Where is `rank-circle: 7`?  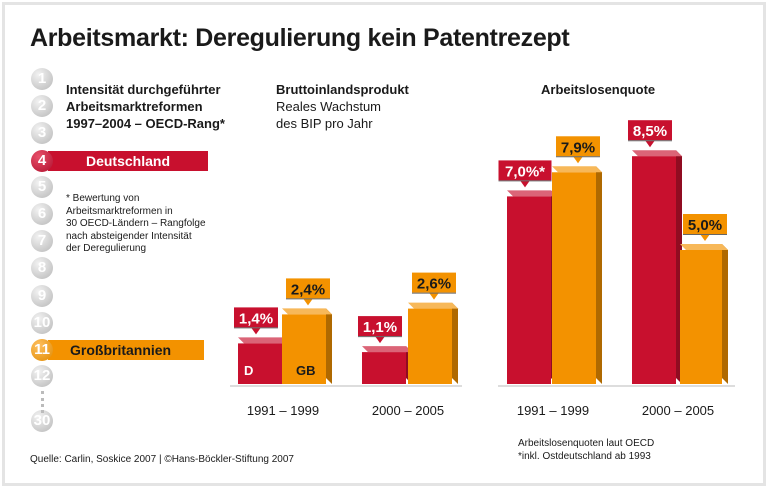 rank-circle: 7 is located at coordinates (42, 241).